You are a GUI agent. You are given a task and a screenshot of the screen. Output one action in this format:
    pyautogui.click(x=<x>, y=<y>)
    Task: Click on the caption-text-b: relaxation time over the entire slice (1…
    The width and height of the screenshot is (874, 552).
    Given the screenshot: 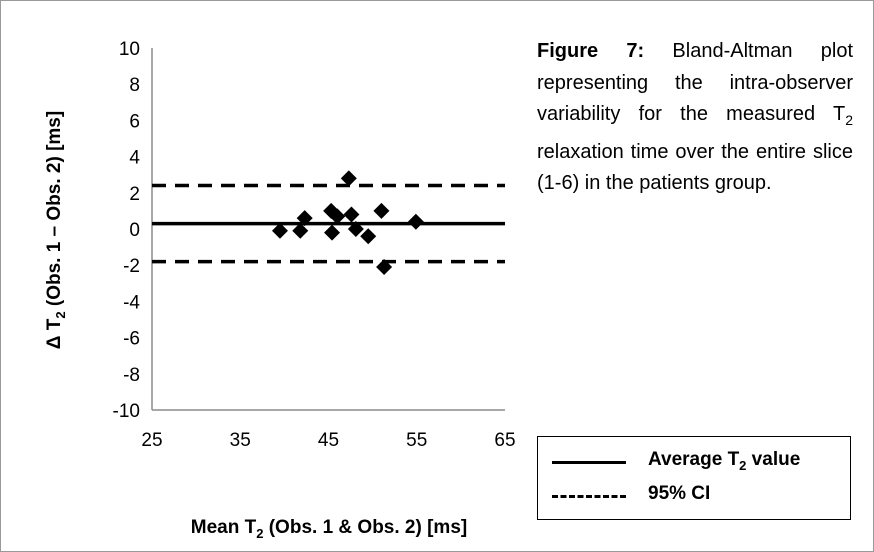 What is the action you would take?
    pyautogui.click(x=695, y=167)
    